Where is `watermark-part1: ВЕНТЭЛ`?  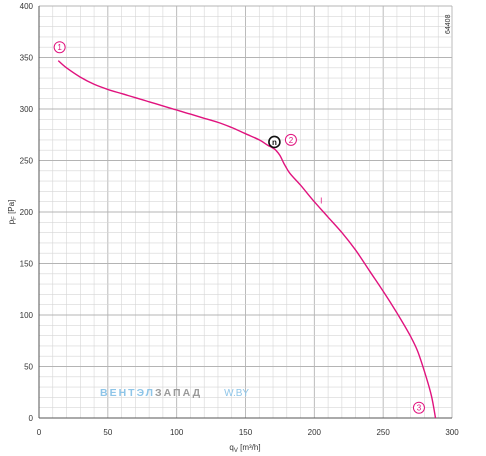
watermark-part1: ВЕНТЭЛ is located at coordinates (127, 393).